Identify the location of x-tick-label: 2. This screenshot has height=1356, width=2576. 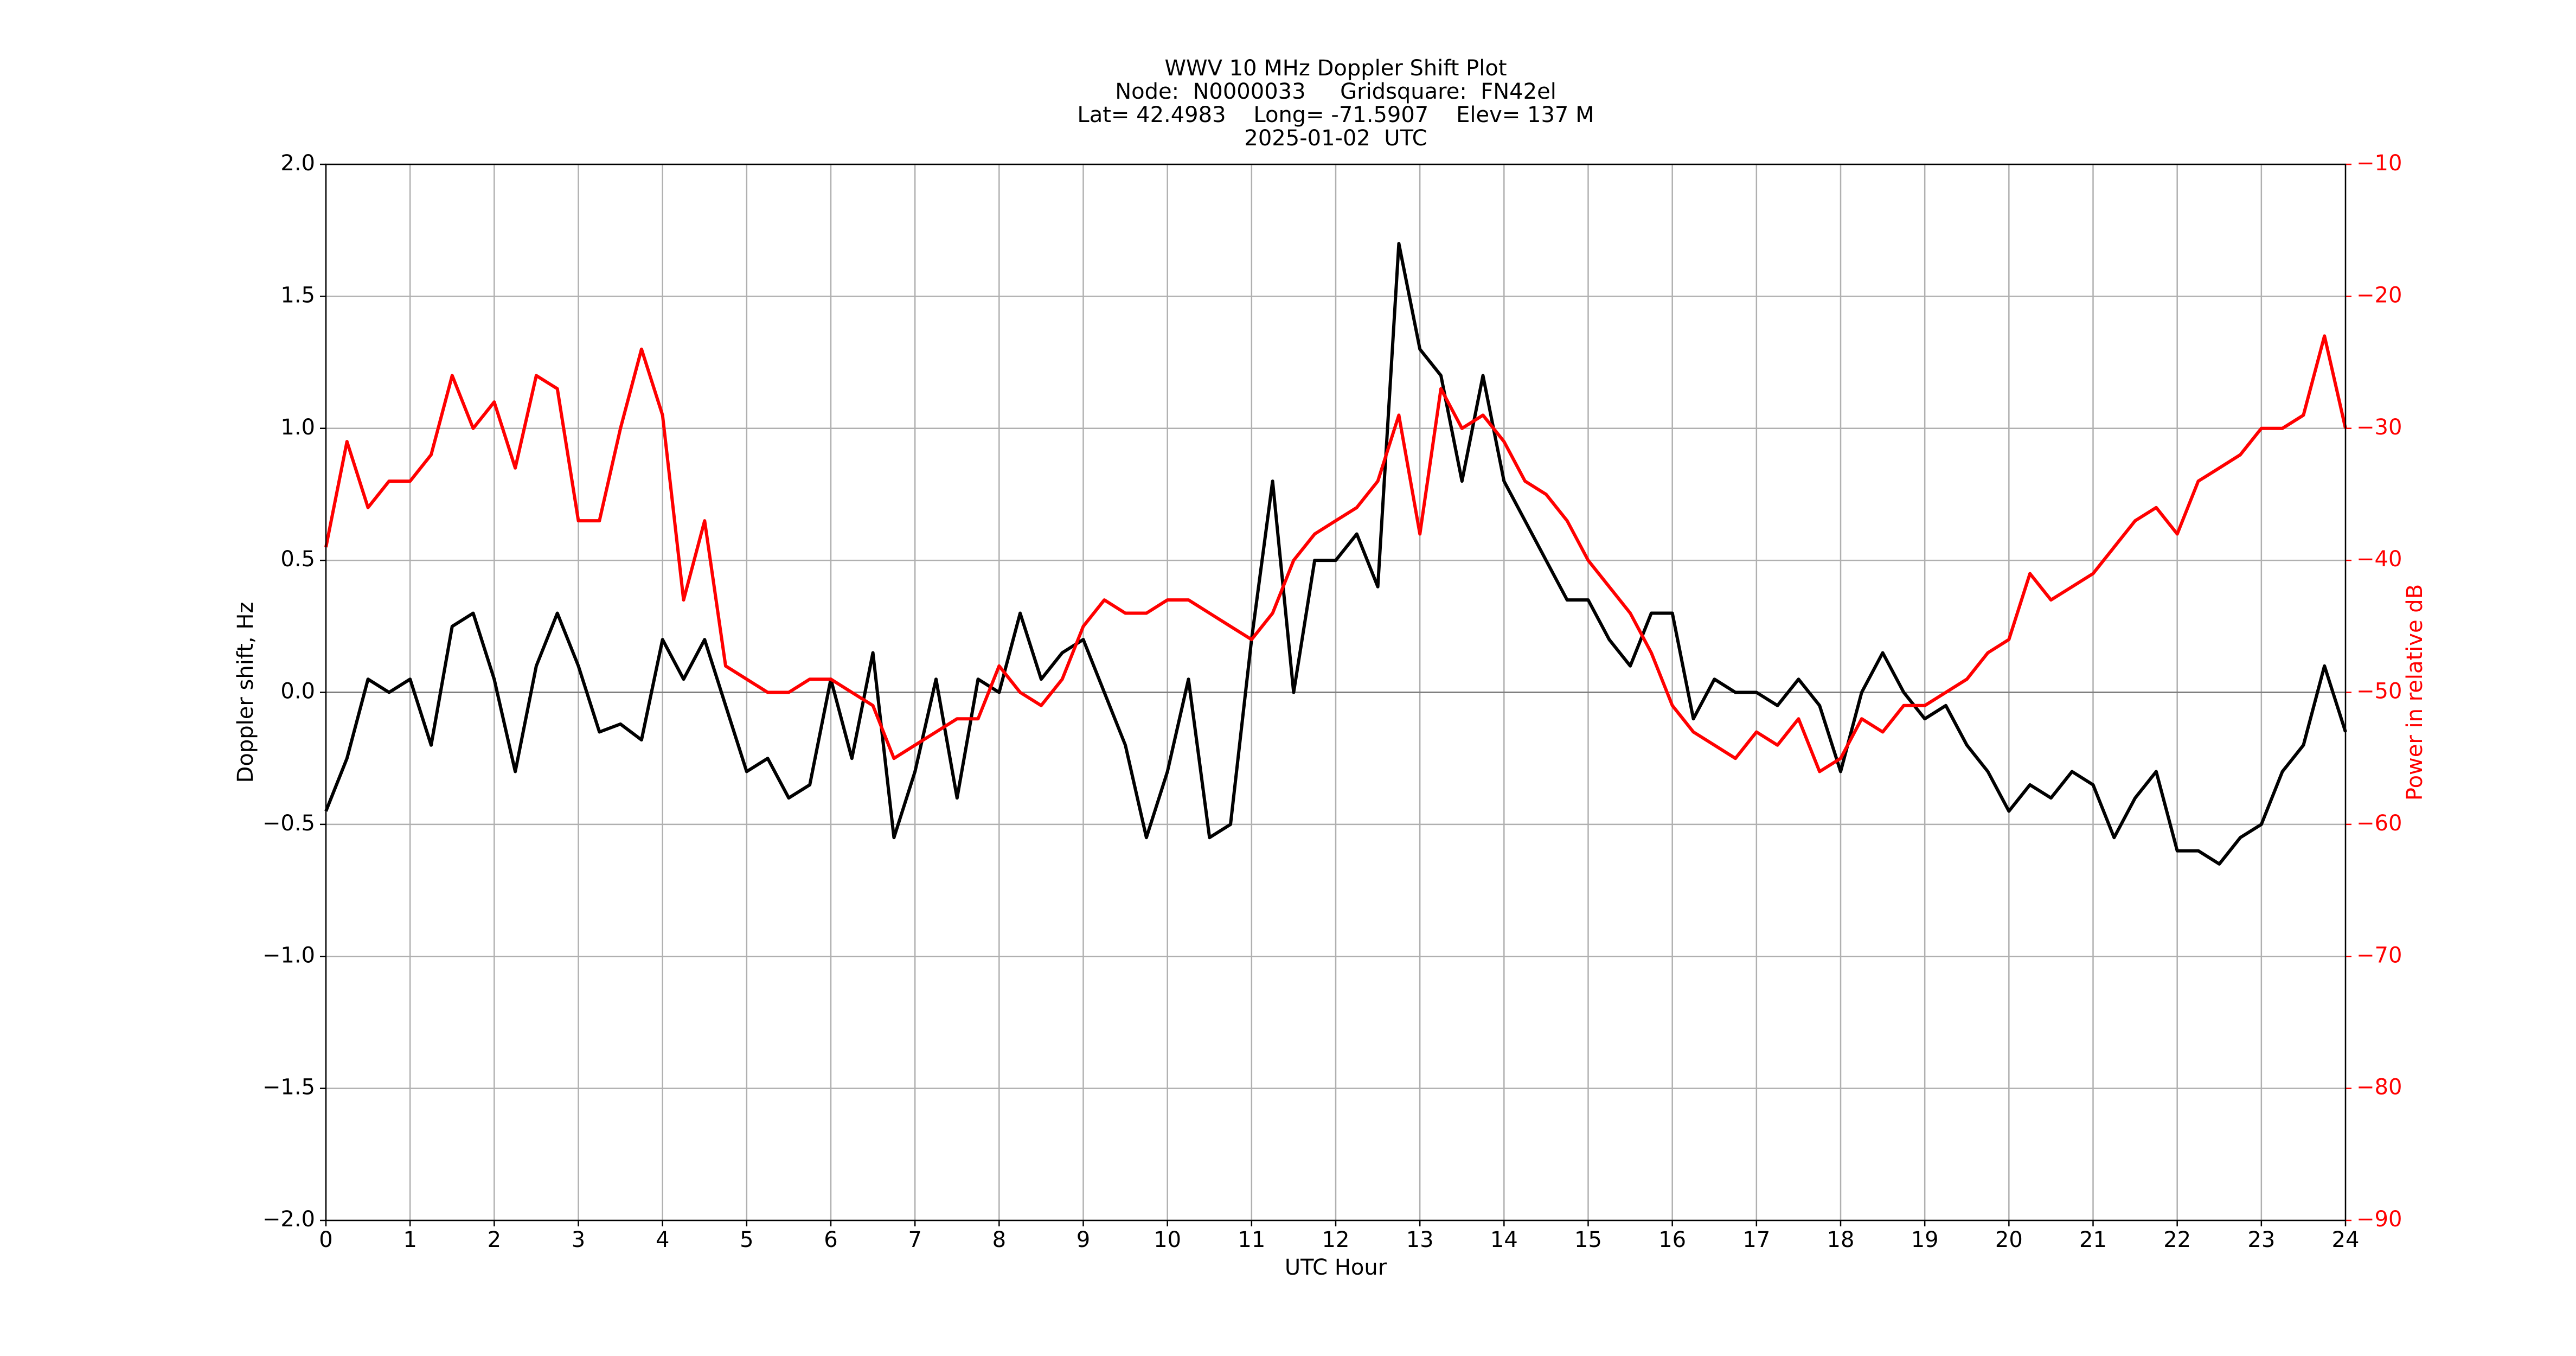
(495, 1239).